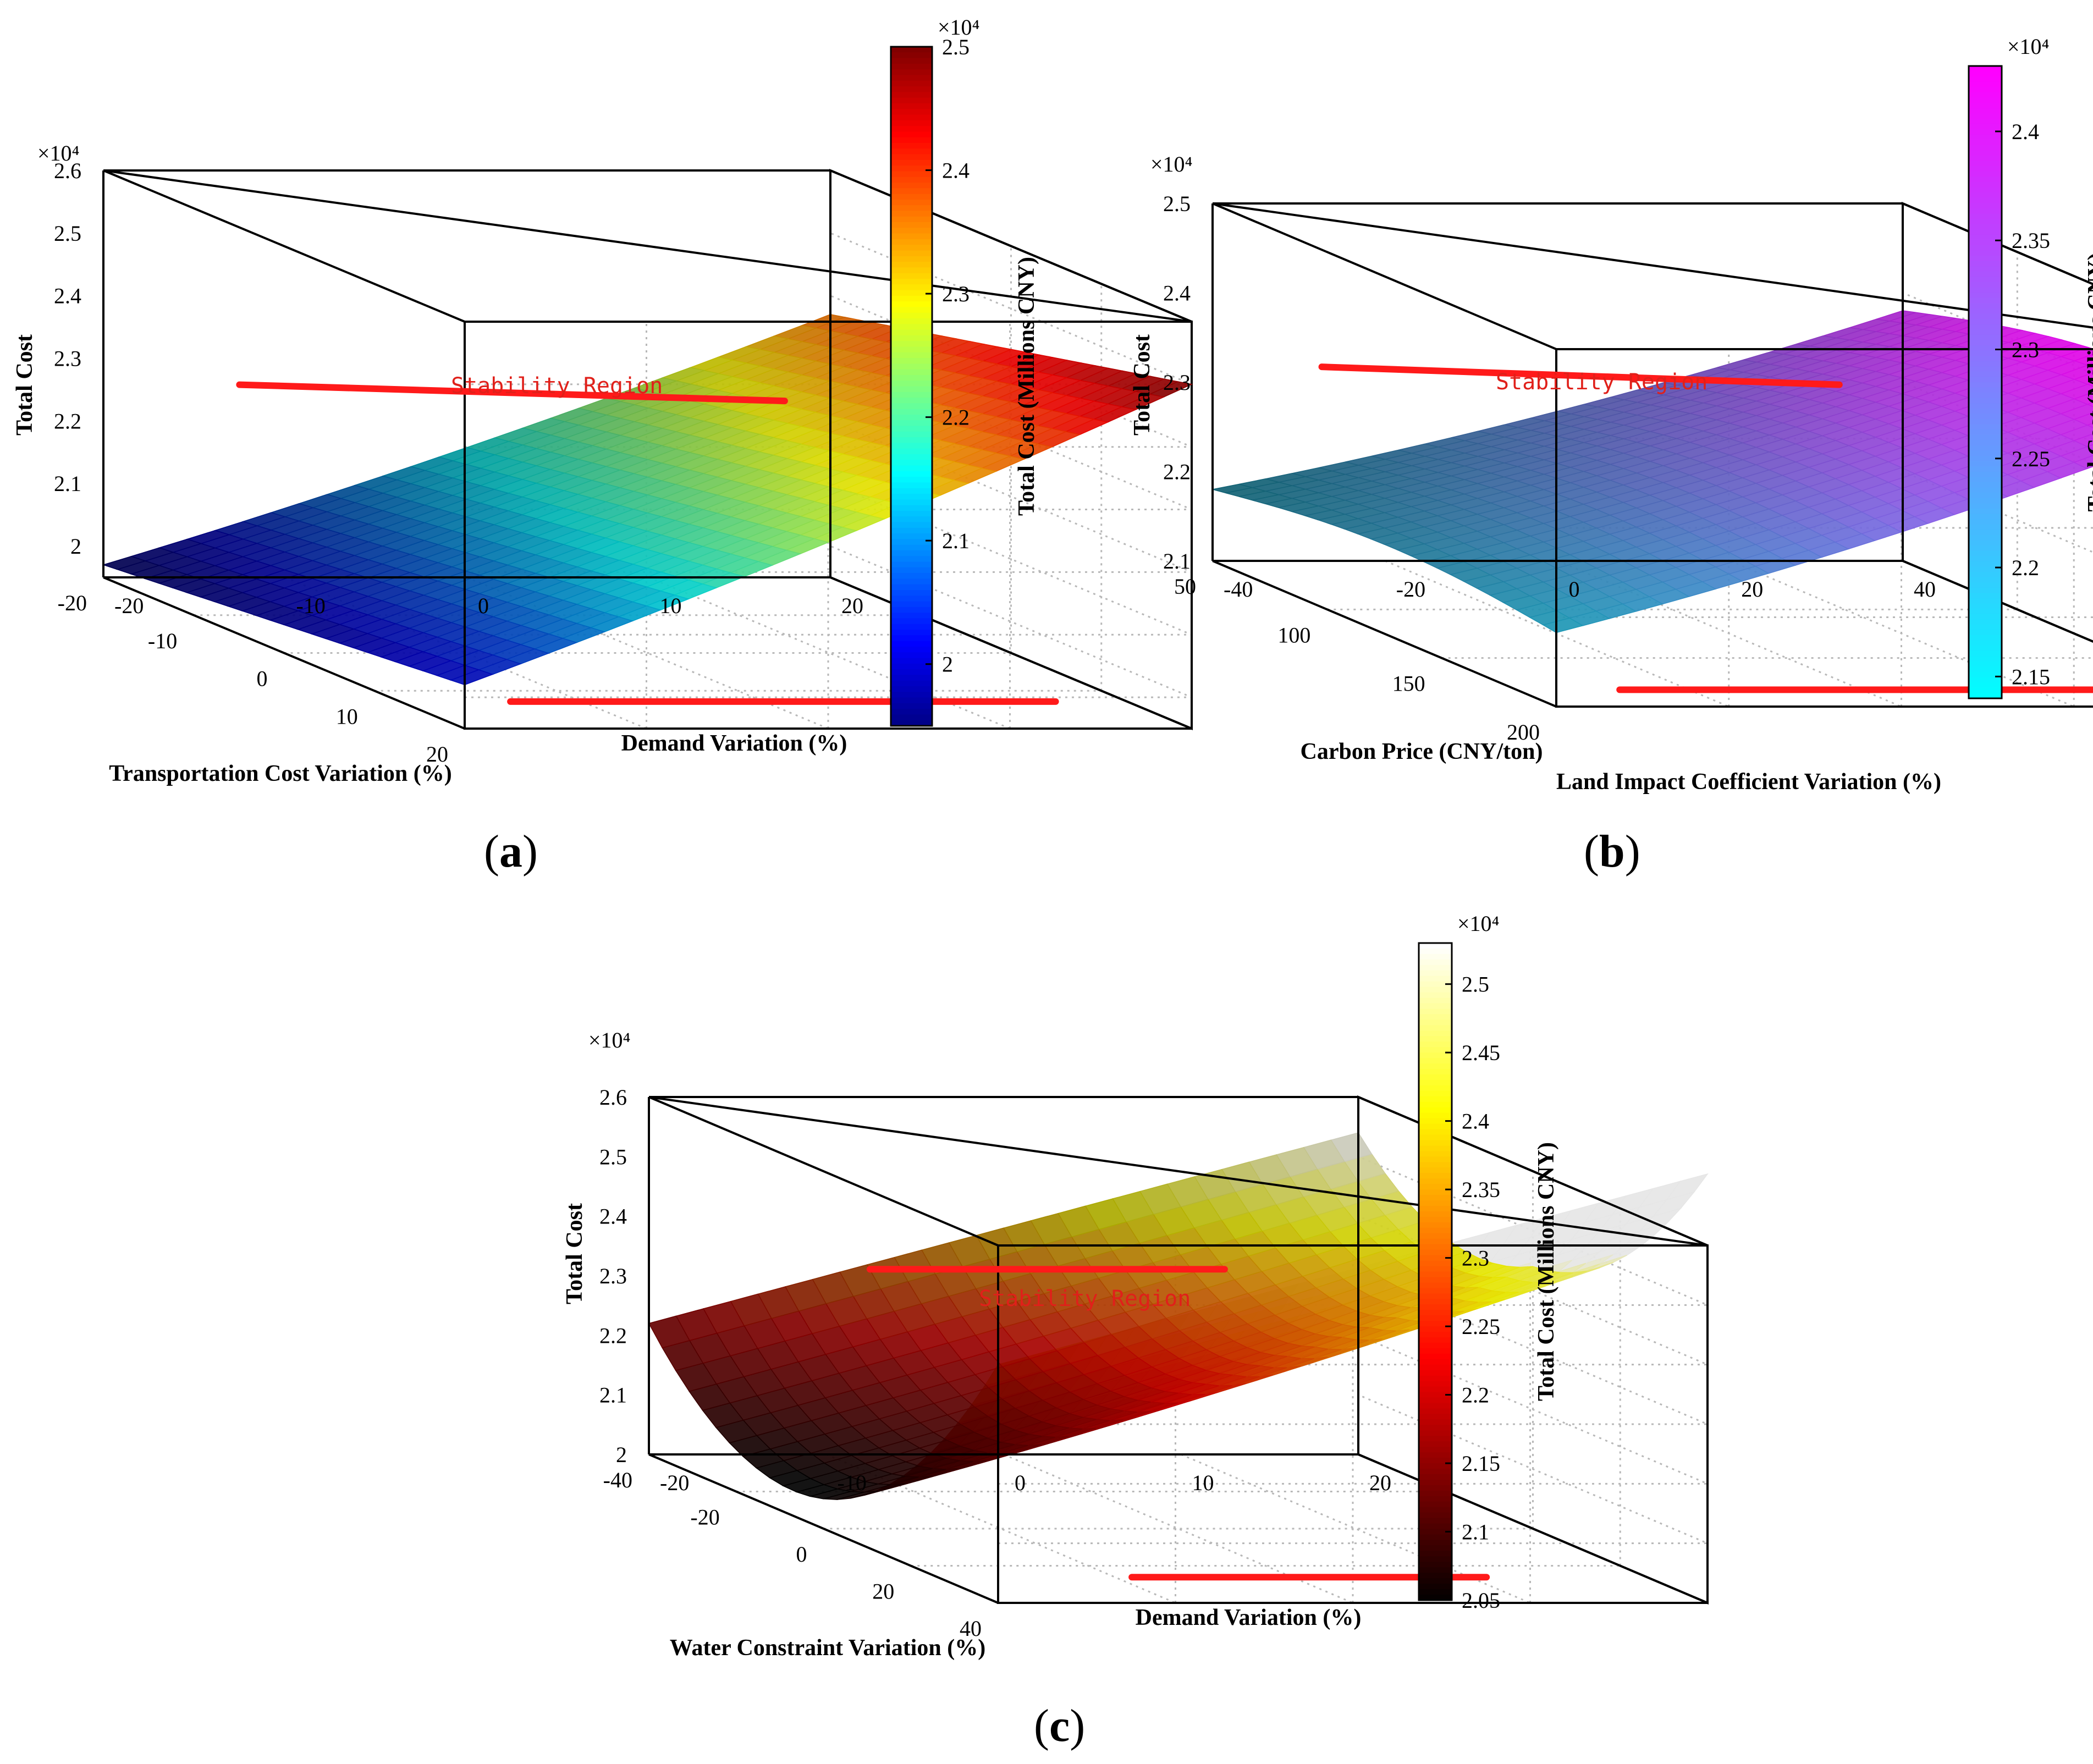 Image resolution: width=2093 pixels, height=1764 pixels. Describe the element at coordinates (1020, 1482) in the screenshot. I see `y-tick-label: 0` at that location.